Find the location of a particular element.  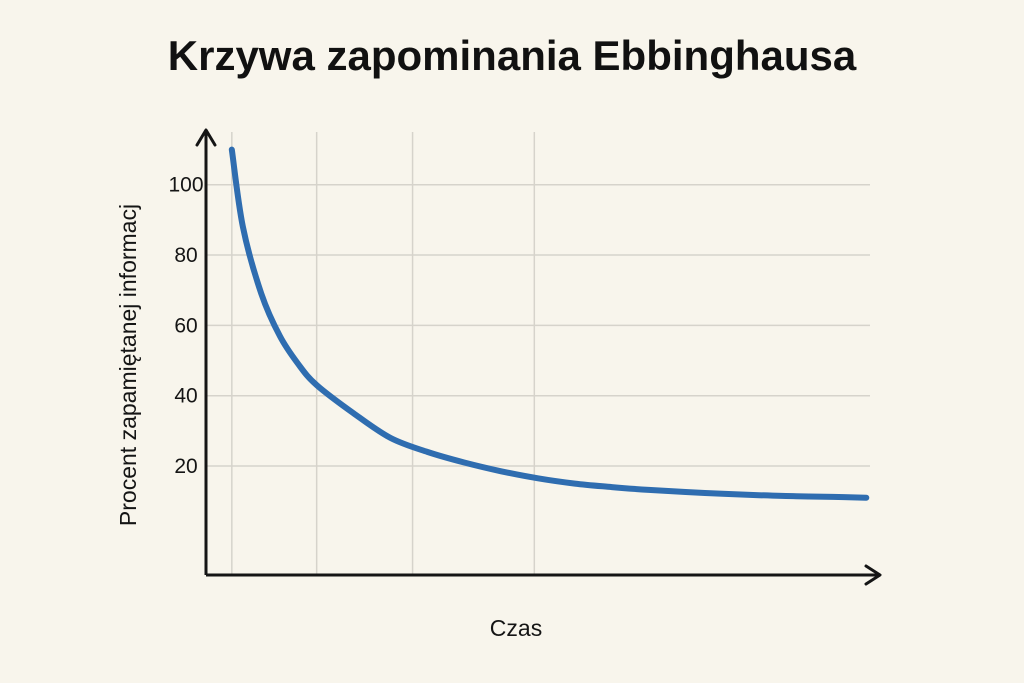

y-tick-label: 60 is located at coordinates (185, 325).